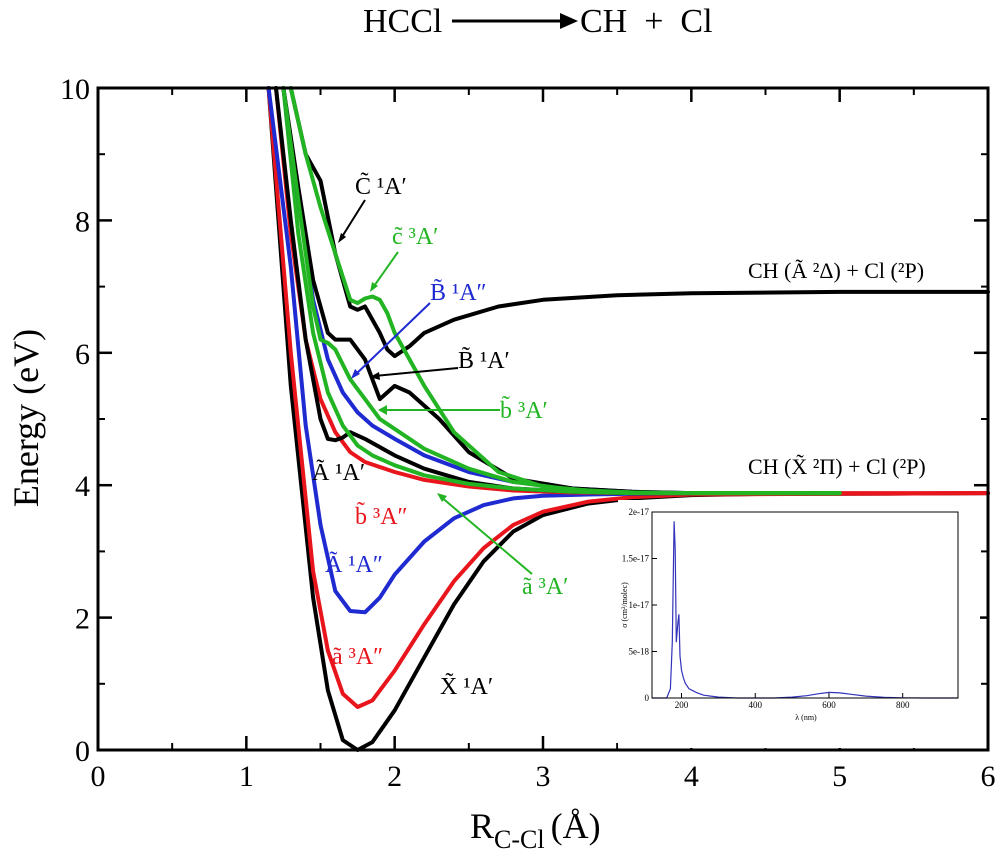 This screenshot has height=857, width=1000. What do you see at coordinates (988, 776) in the screenshot?
I see `x-tick-label: 6` at bounding box center [988, 776].